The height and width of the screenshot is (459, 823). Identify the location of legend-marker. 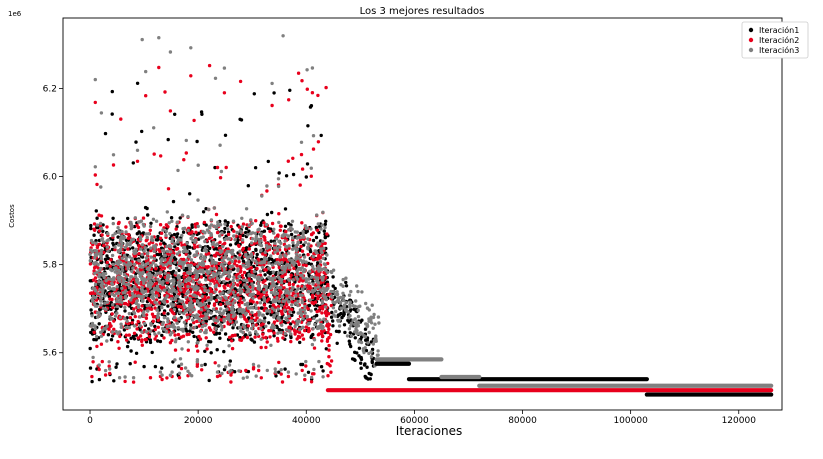
(751, 30).